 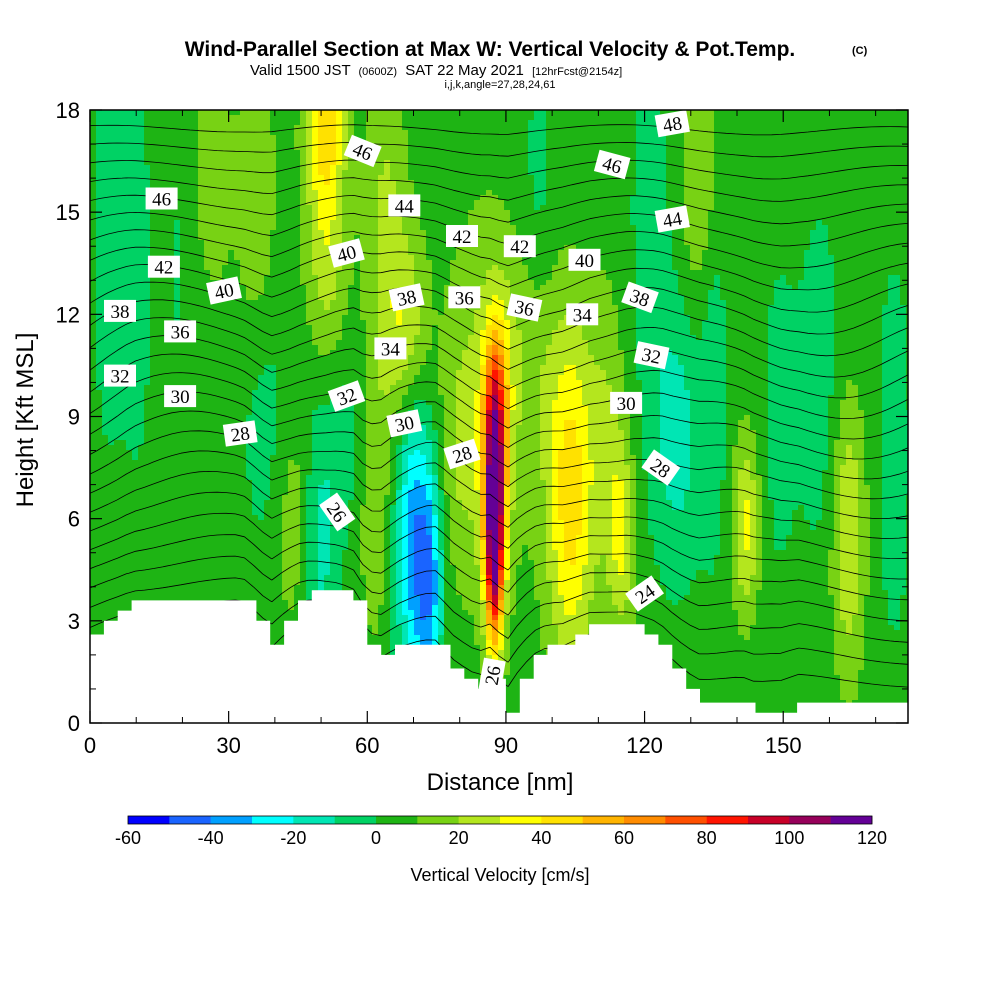 I want to click on contour-label-text: 46, so click(x=612, y=165).